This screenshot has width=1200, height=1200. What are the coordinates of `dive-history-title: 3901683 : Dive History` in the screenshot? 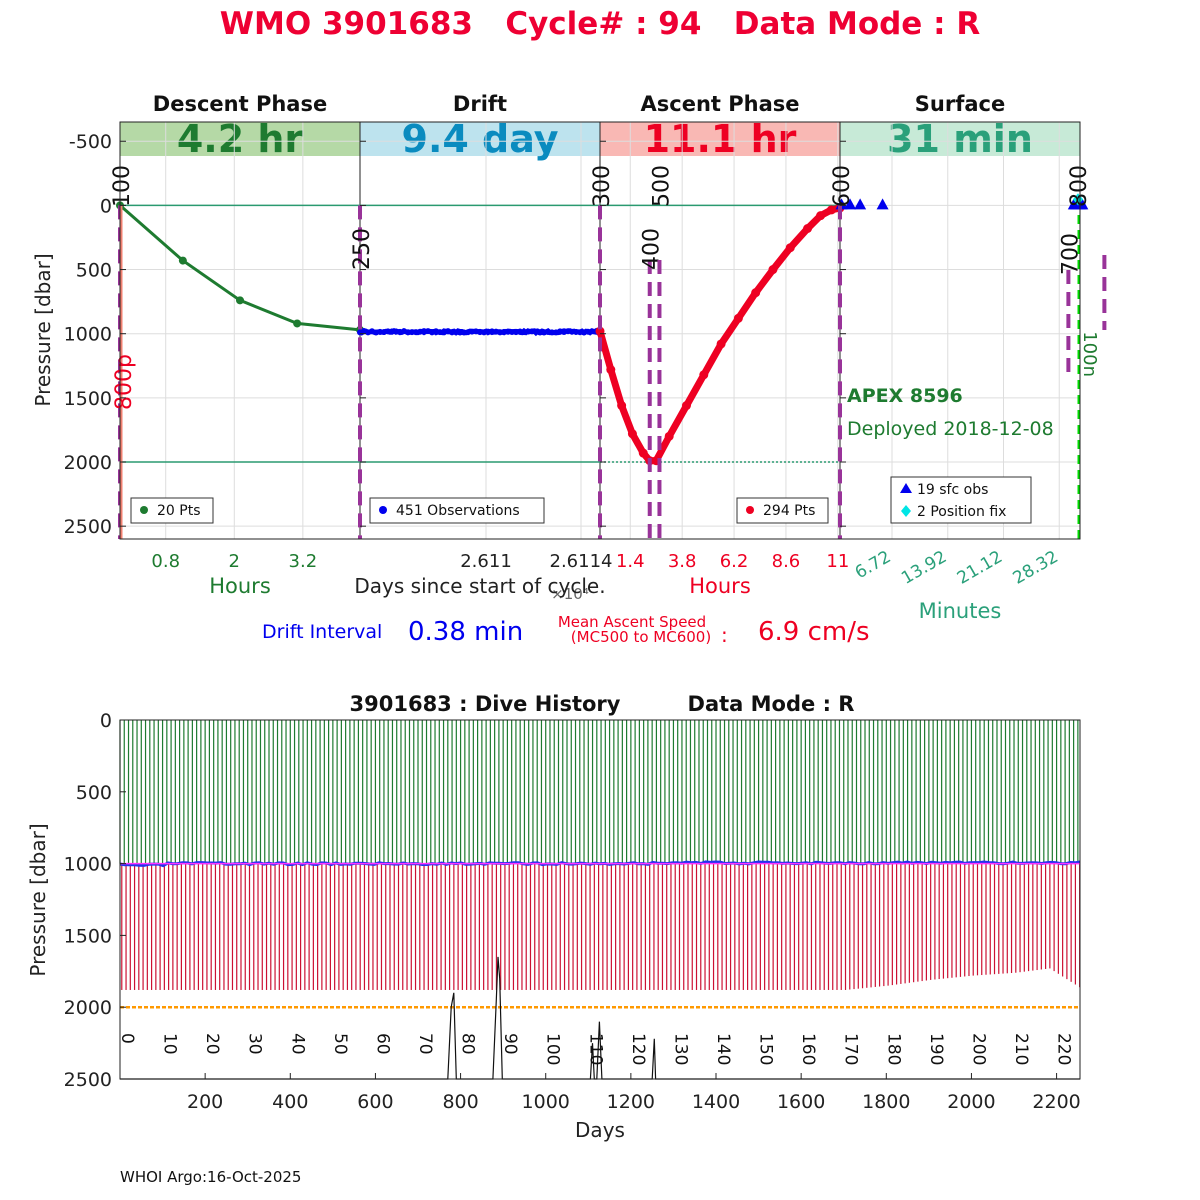 It's located at (485, 704).